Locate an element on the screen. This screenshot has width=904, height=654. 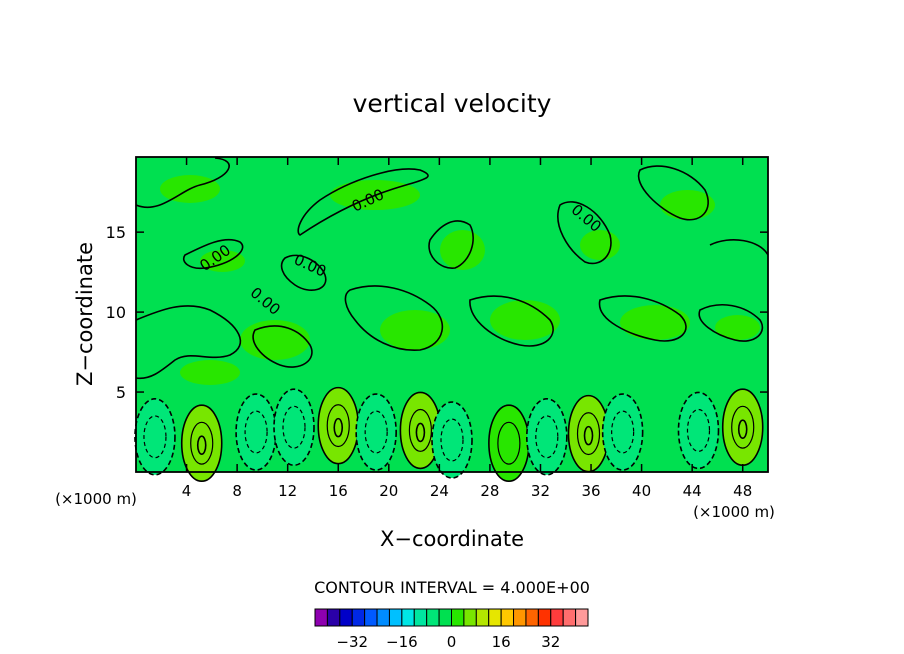
colorbar is located at coordinates (451, 617).